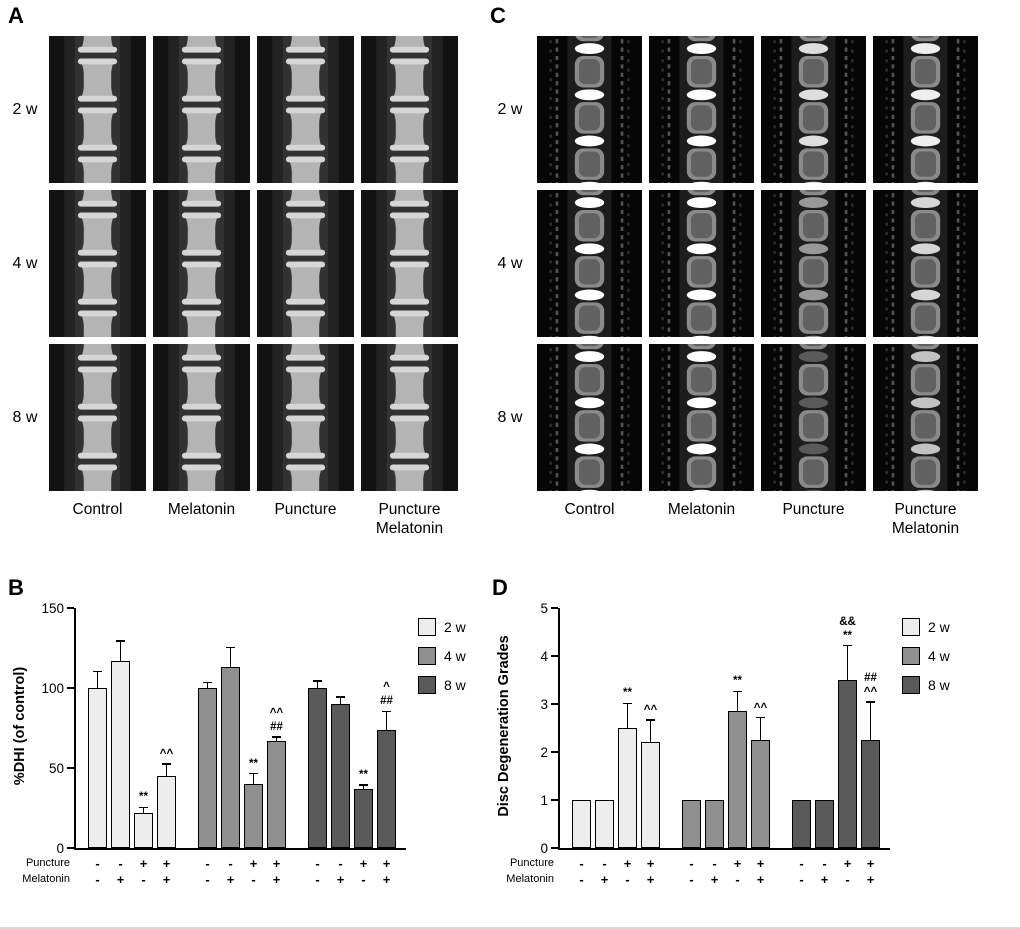  I want to click on condition-row-label: Puncture, so click(47, 863).